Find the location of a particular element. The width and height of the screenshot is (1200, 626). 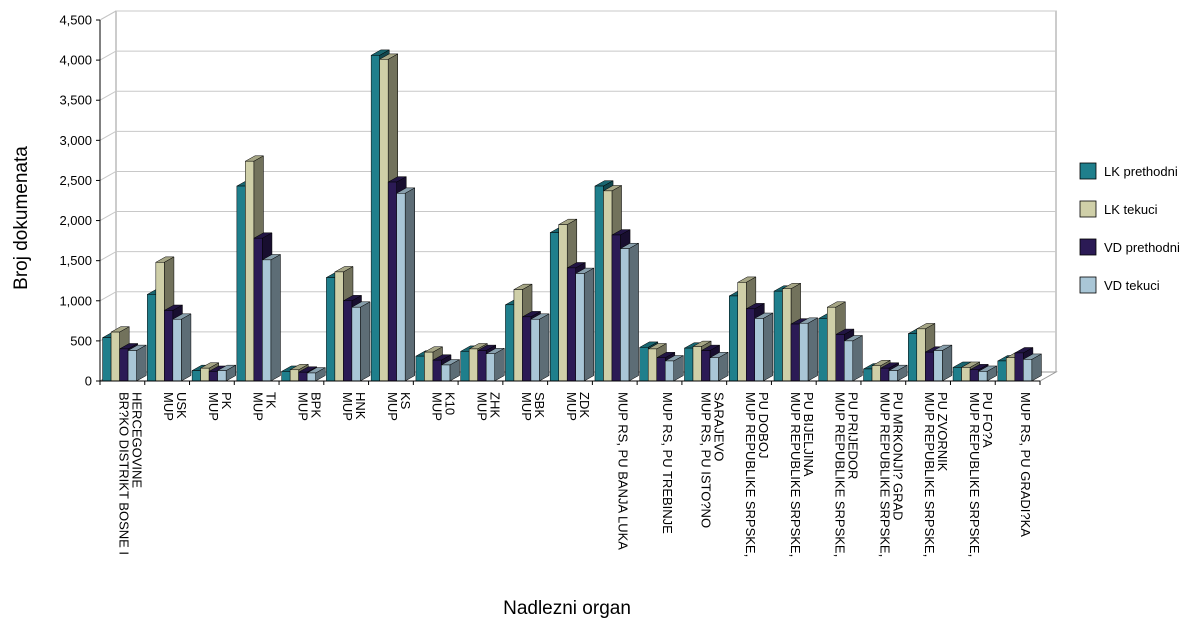

x-tick-label: MUP RS, PU BANJA LUKA is located at coordinates (622, 471).